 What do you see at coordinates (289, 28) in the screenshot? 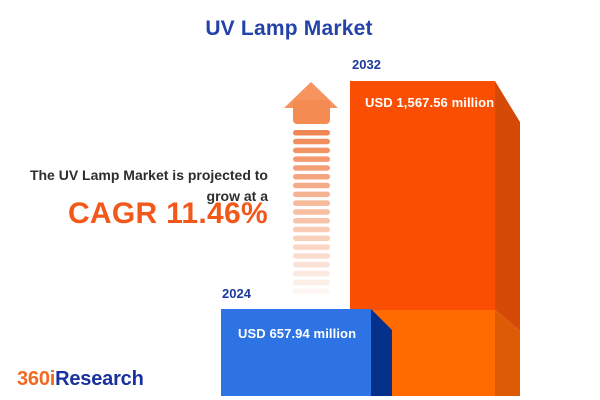
I see `page-title: UV Lamp Market` at bounding box center [289, 28].